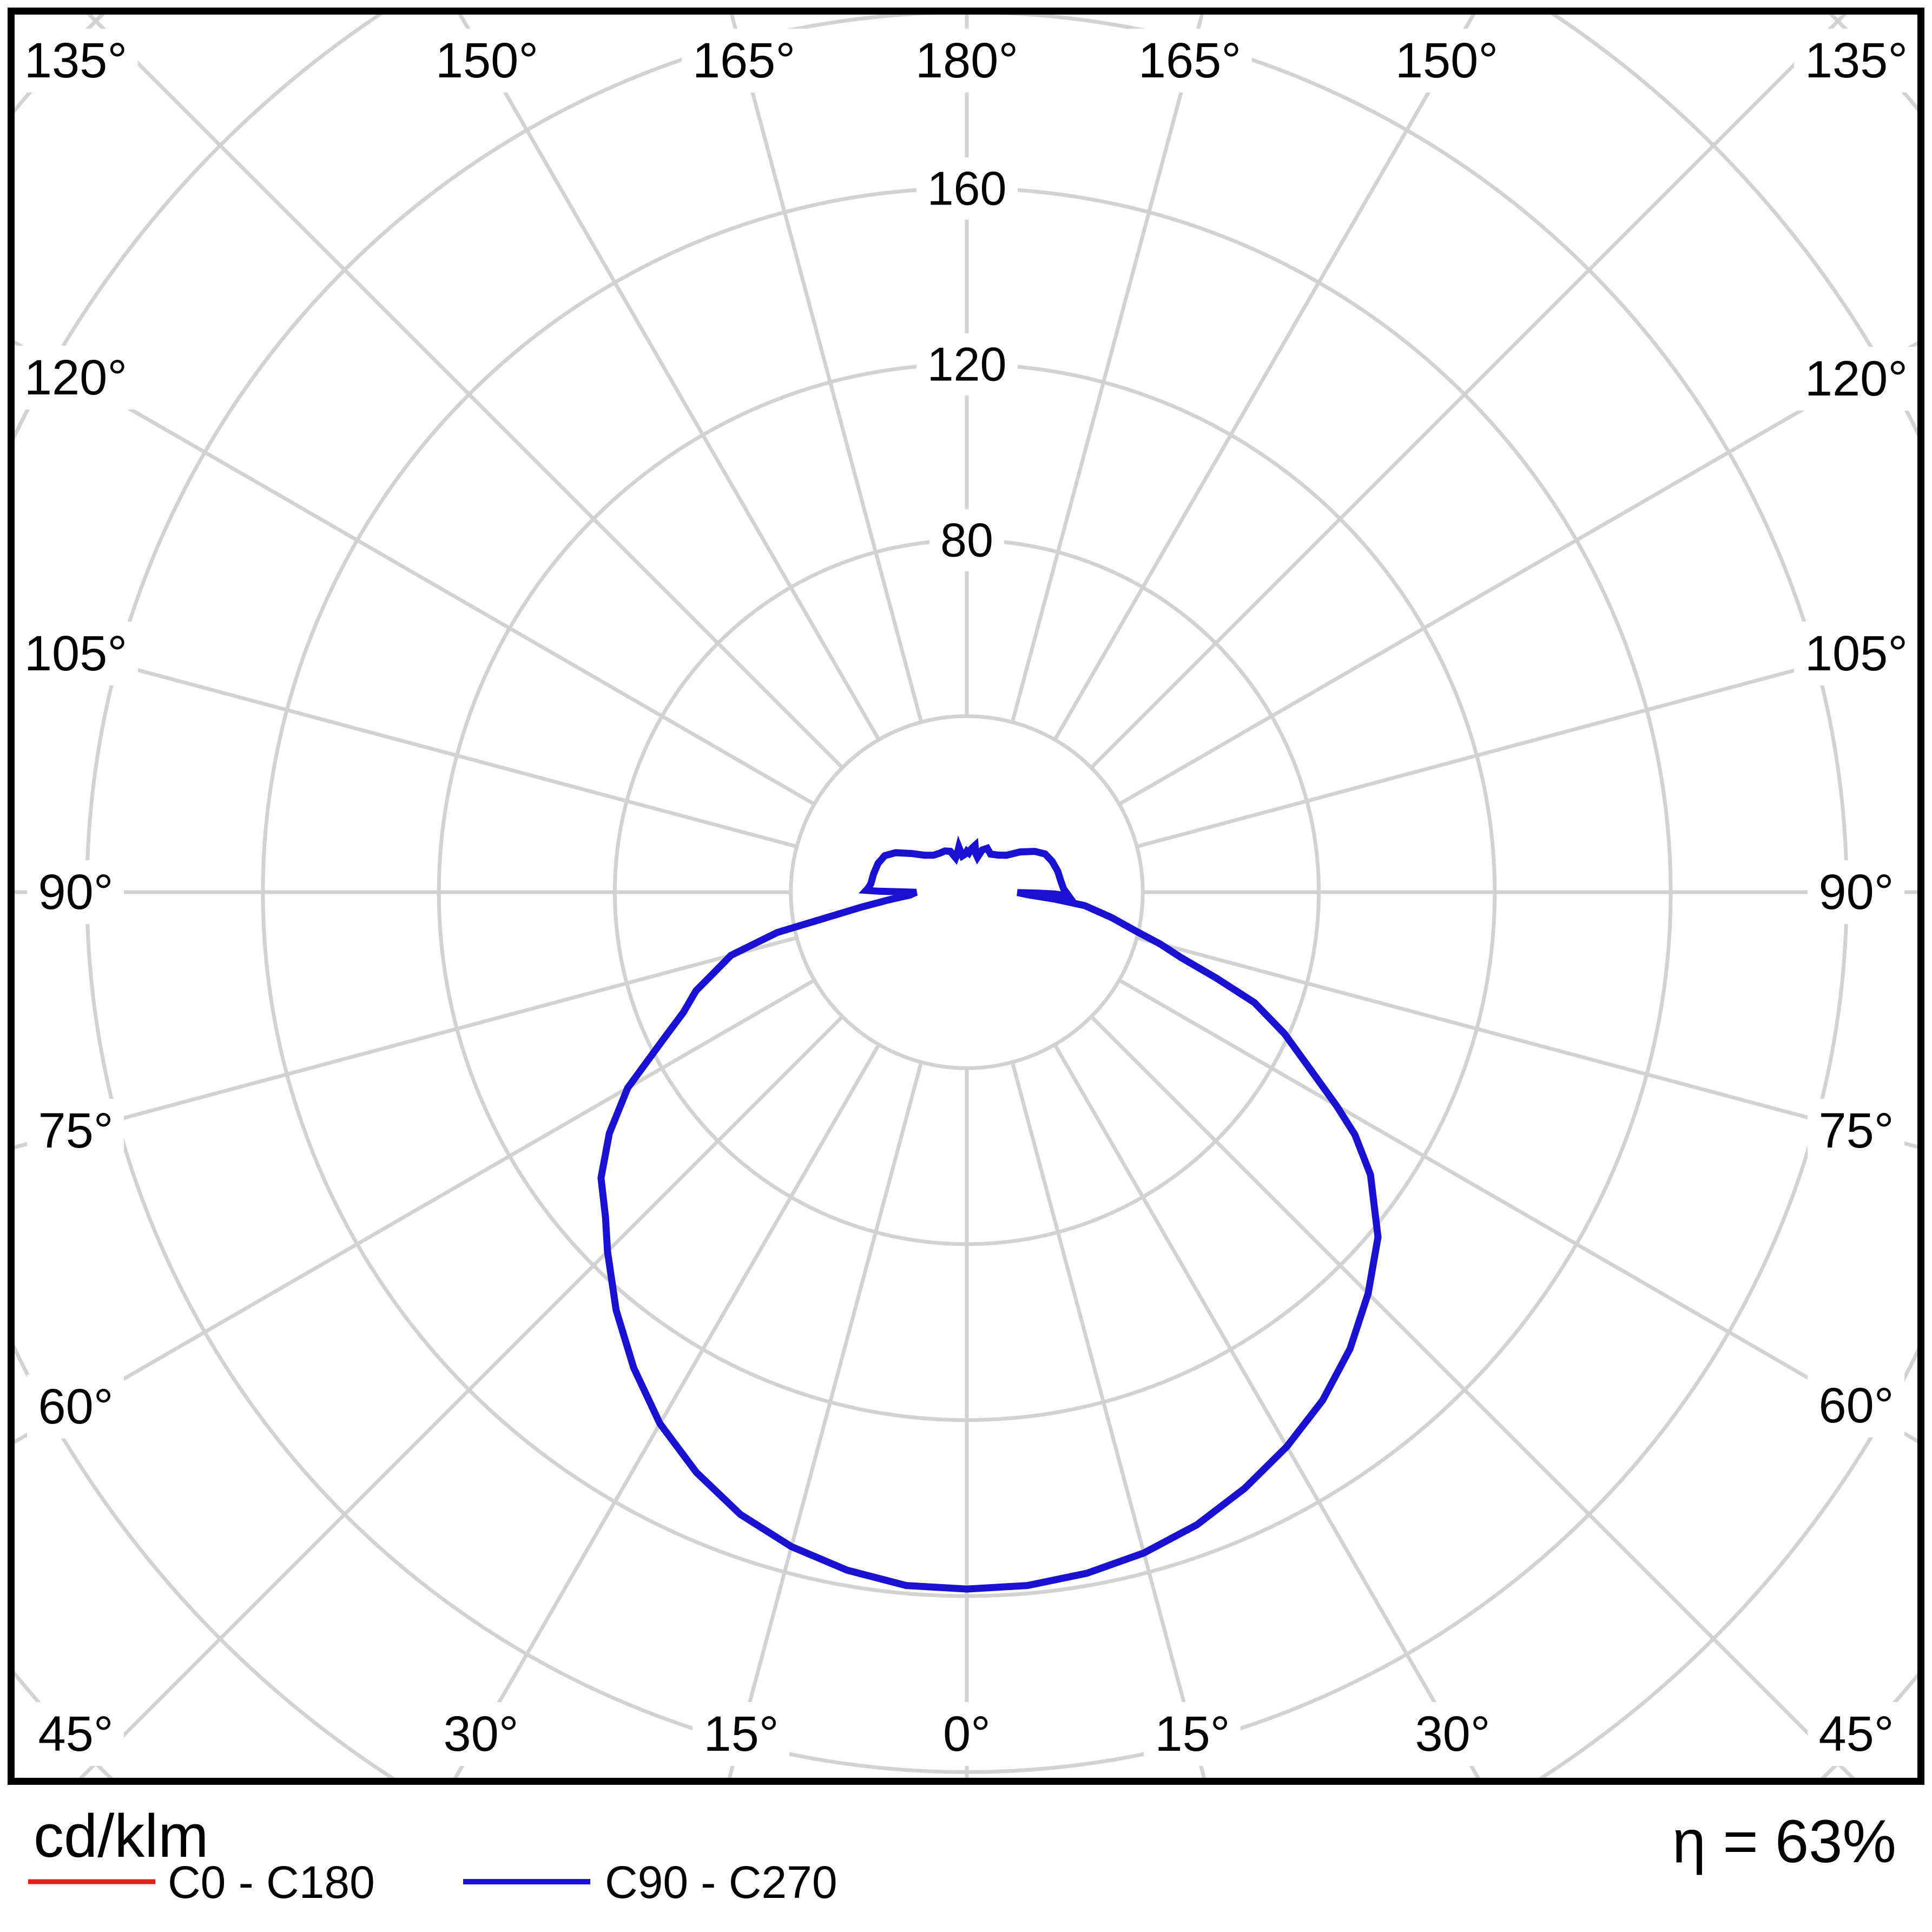 The height and width of the screenshot is (1932, 1932). I want to click on radial-tick-label-160: 160, so click(967, 188).